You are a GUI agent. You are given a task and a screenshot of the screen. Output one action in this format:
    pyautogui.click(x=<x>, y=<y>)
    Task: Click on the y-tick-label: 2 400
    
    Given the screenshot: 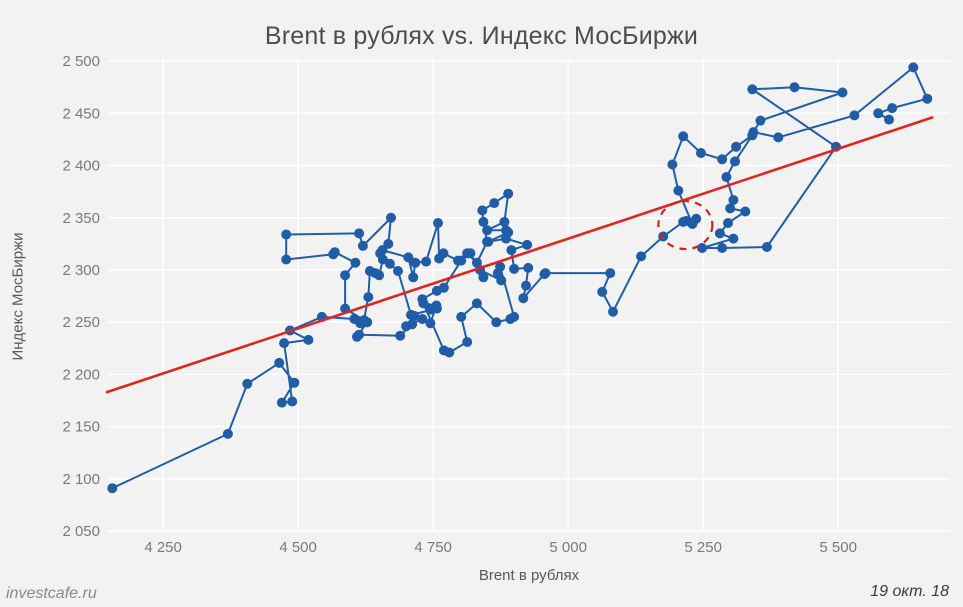 What is the action you would take?
    pyautogui.click(x=81, y=166)
    